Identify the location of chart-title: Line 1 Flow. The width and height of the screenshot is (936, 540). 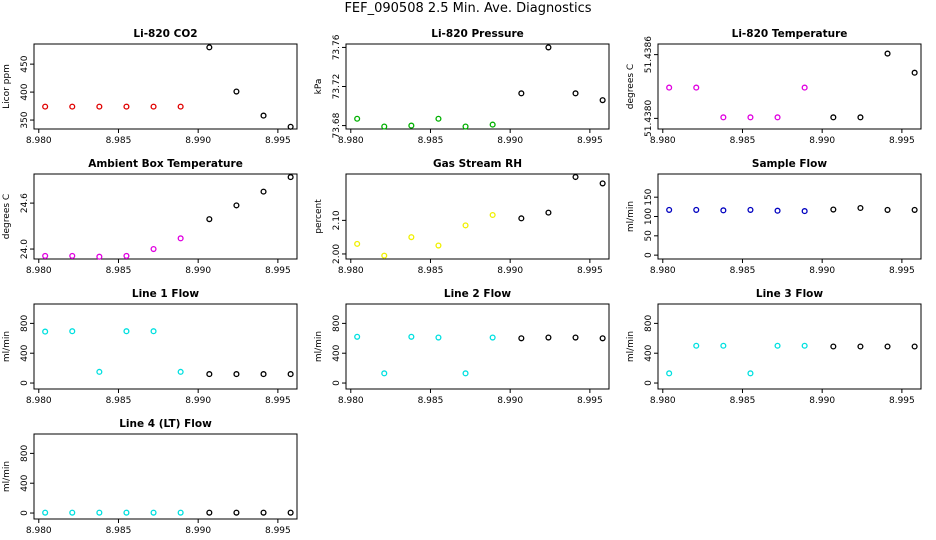
(165, 294).